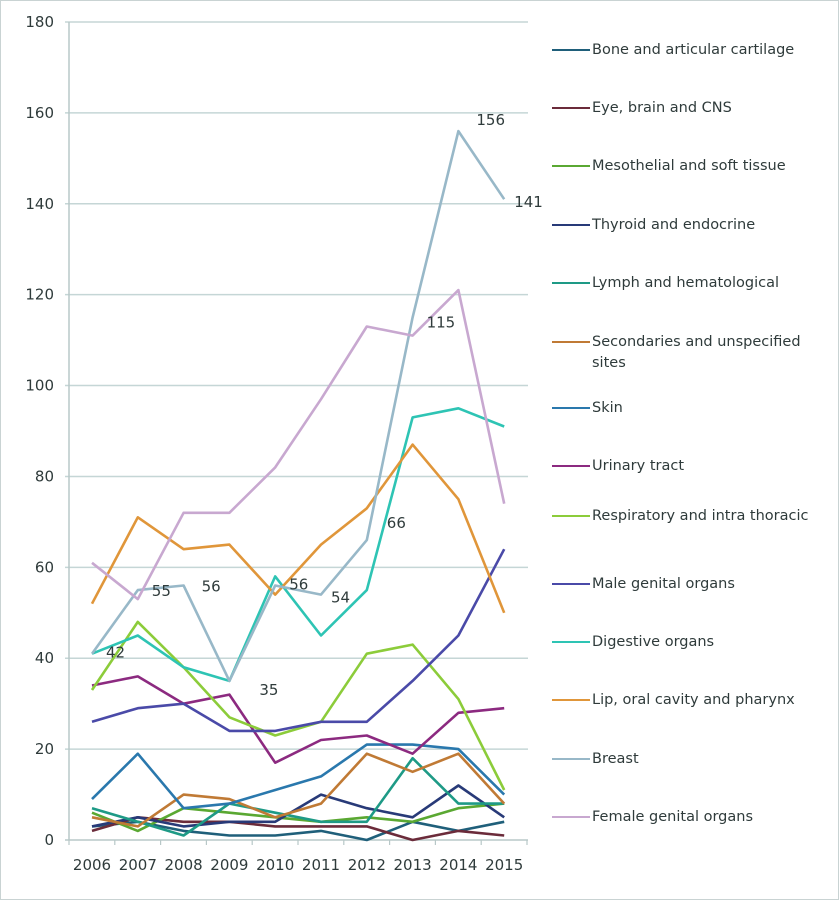 This screenshot has width=839, height=900. I want to click on legend-item: Mesothelial and soft tissue, so click(692, 166).